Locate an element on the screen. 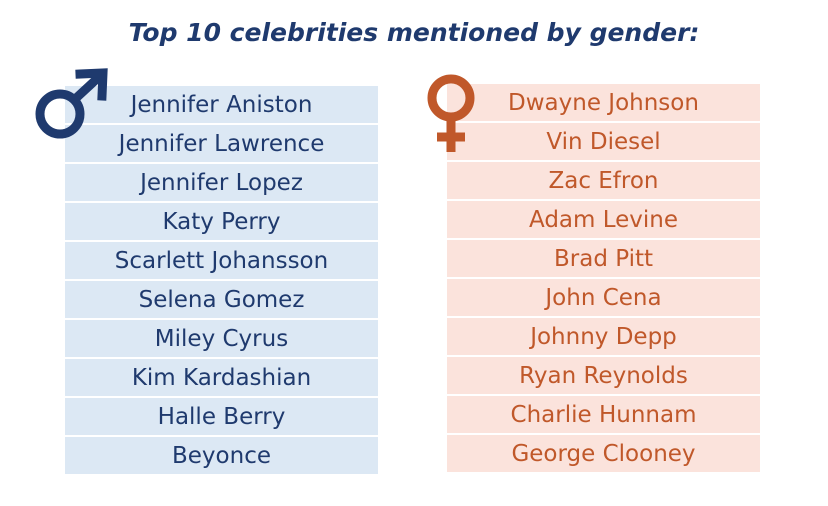 The image size is (828, 506). celebrity-name: Selena Gomez is located at coordinates (221, 299).